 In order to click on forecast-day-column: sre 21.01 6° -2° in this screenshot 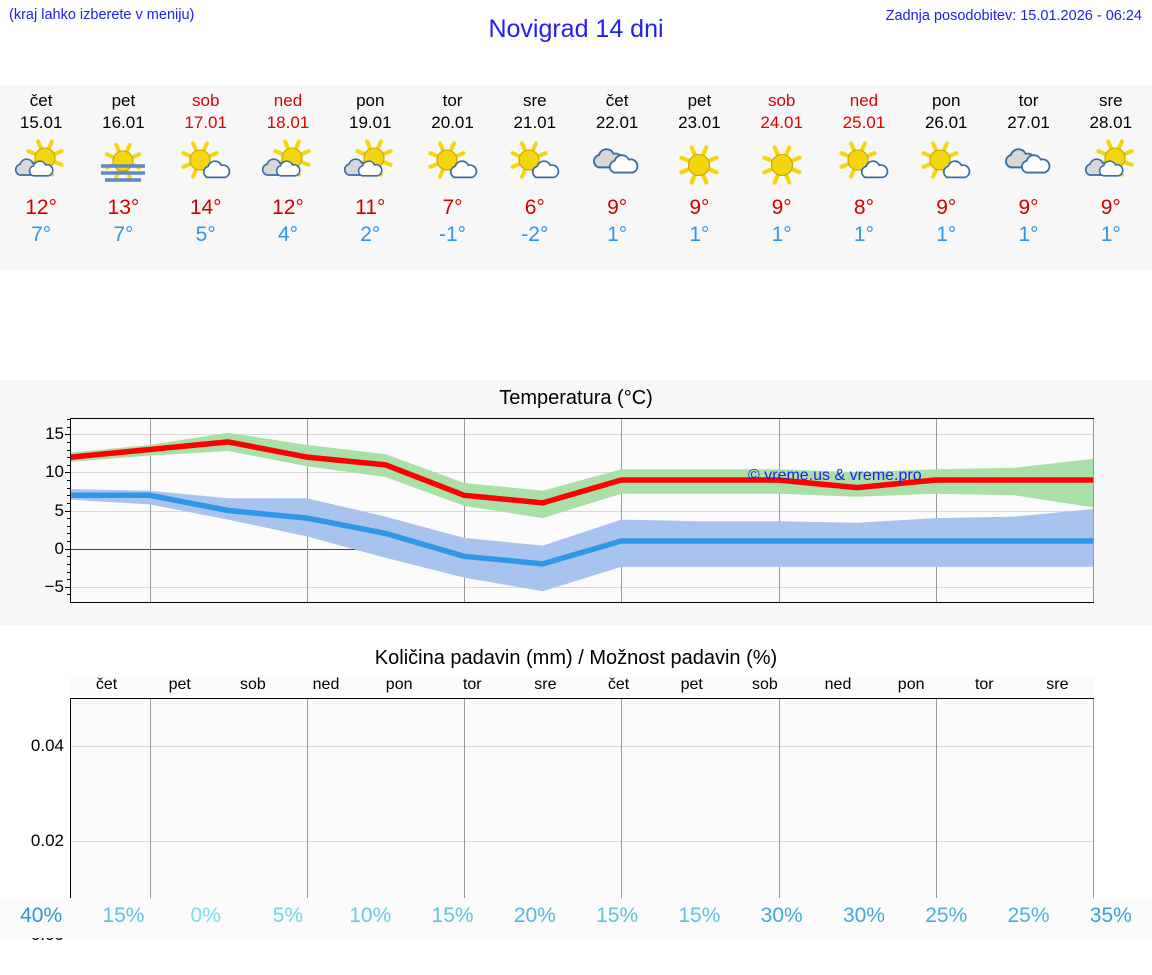, I will do `click(535, 177)`.